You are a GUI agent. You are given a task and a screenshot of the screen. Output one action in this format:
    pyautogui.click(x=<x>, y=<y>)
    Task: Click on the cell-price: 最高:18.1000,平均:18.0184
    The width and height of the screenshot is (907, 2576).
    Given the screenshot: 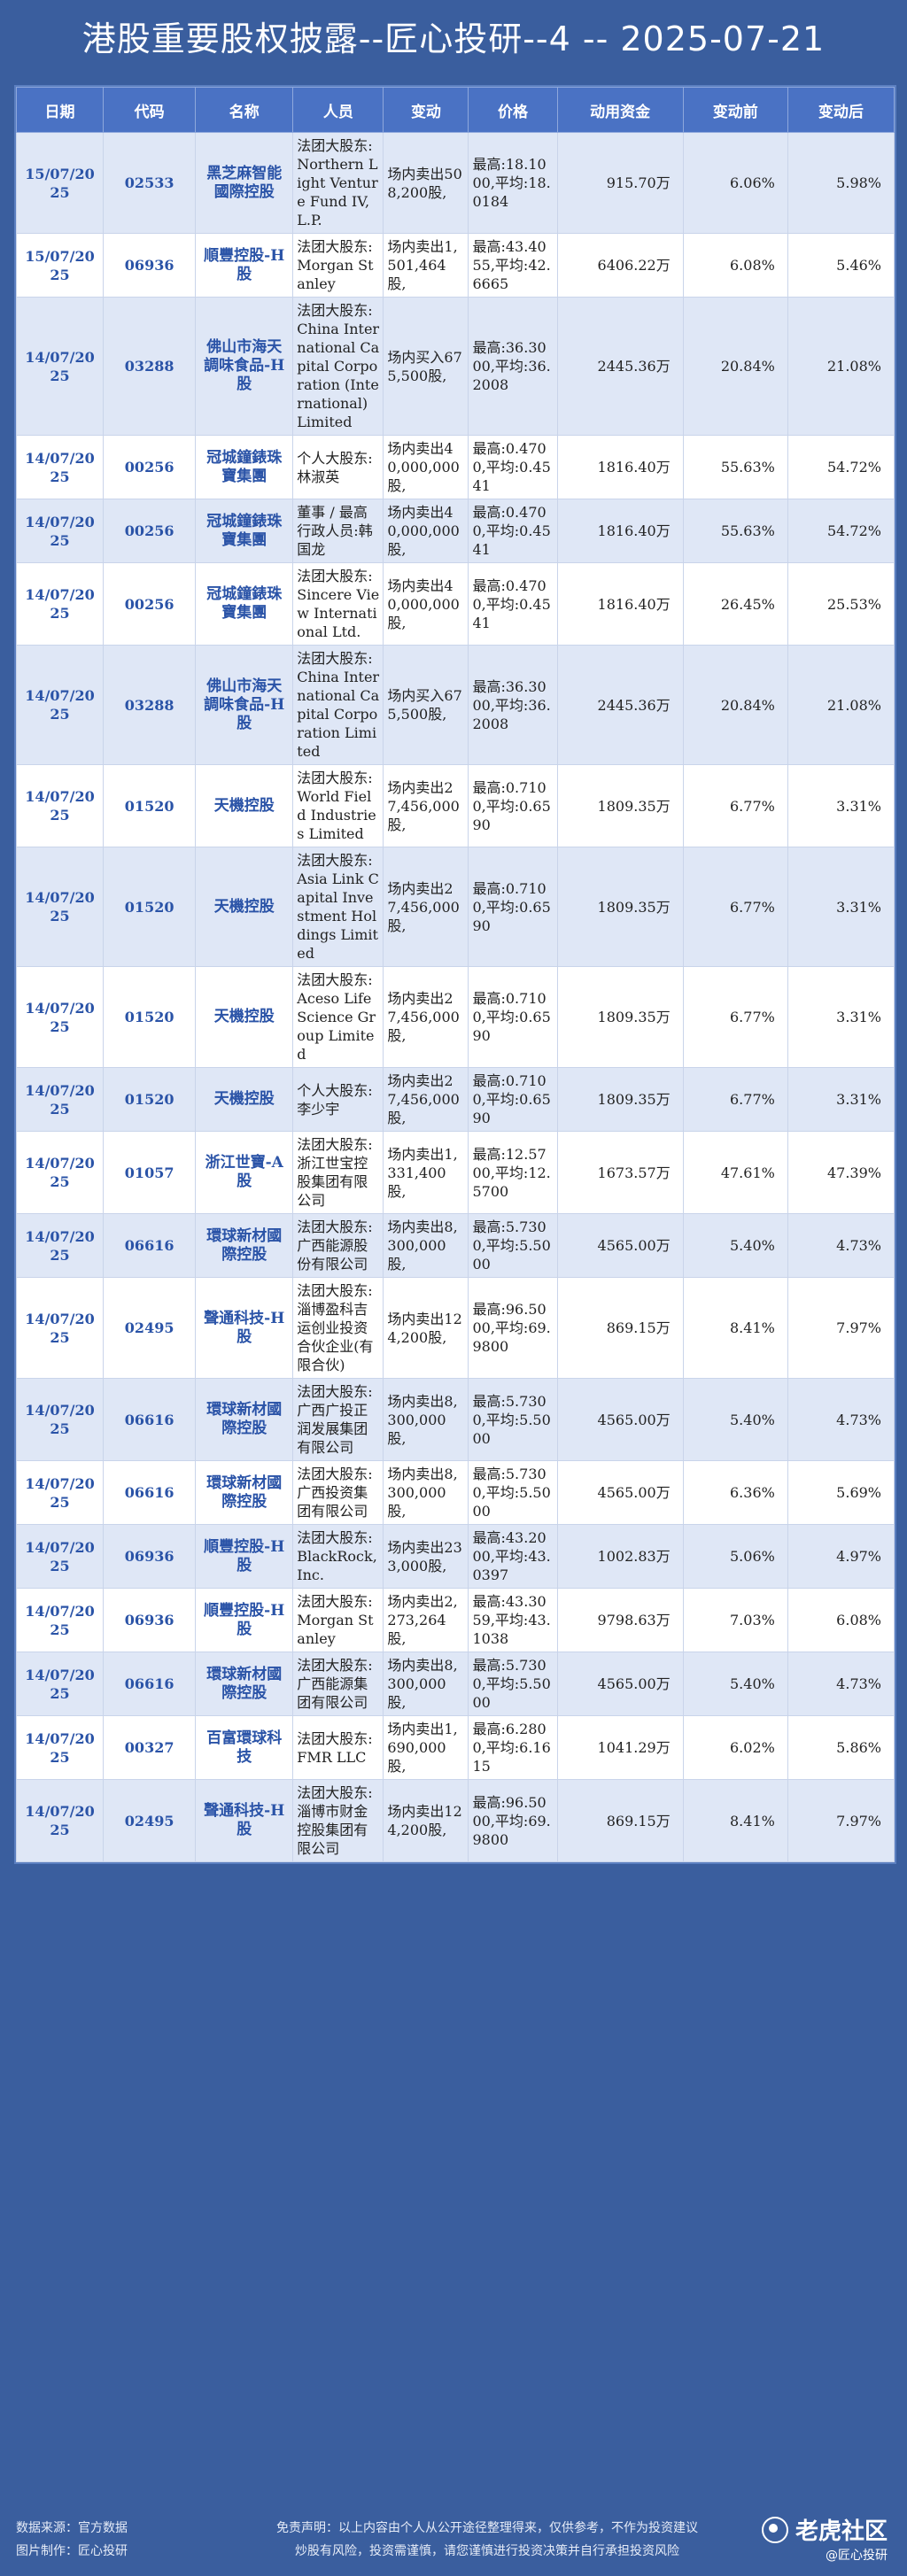 What is the action you would take?
    pyautogui.click(x=513, y=183)
    